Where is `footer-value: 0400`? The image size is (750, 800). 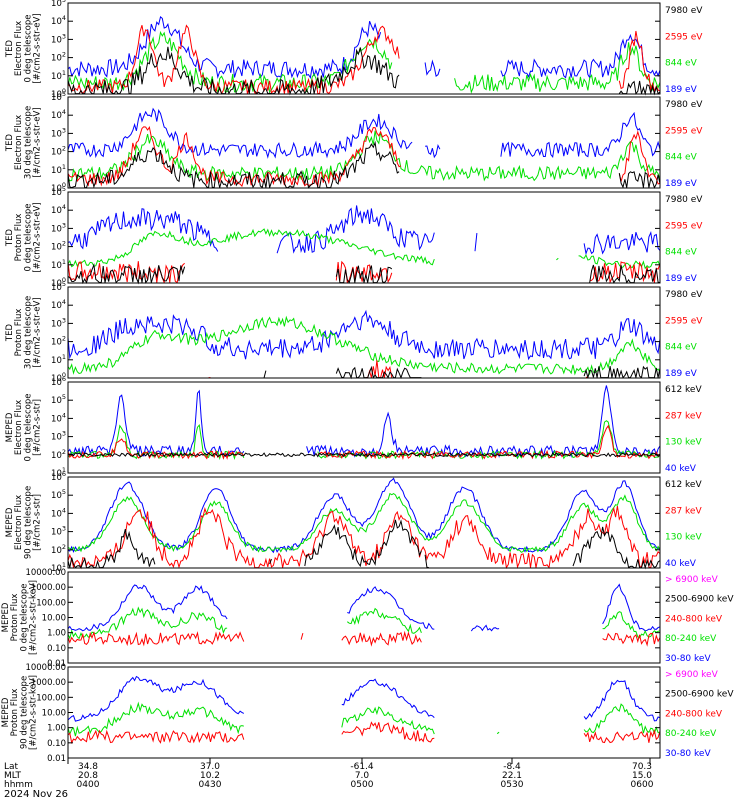 footer-value: 0400 is located at coordinates (88, 785).